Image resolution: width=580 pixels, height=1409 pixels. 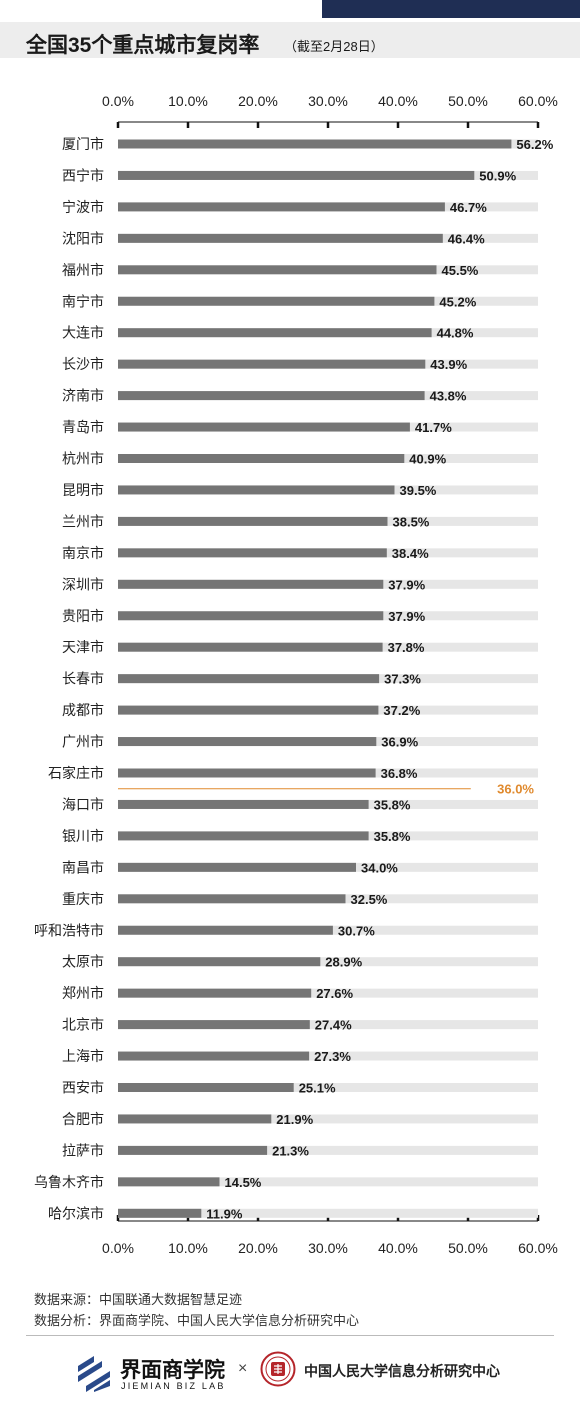 What do you see at coordinates (401, 710) in the screenshot?
I see `bar-value-label: 37.2%` at bounding box center [401, 710].